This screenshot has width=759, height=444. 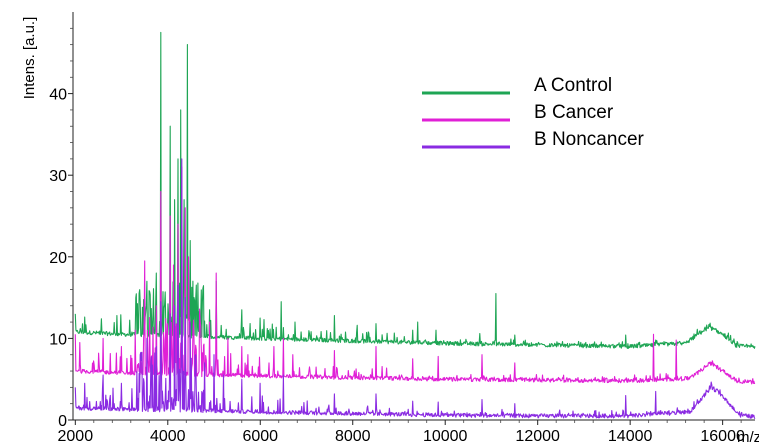 I want to click on legend-label-3: B Noncancer, so click(x=589, y=139).